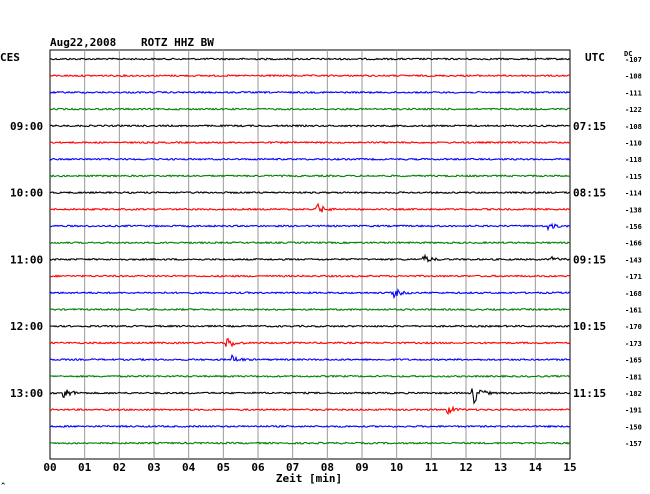  I want to click on dc-offset-label: -168, so click(633, 294).